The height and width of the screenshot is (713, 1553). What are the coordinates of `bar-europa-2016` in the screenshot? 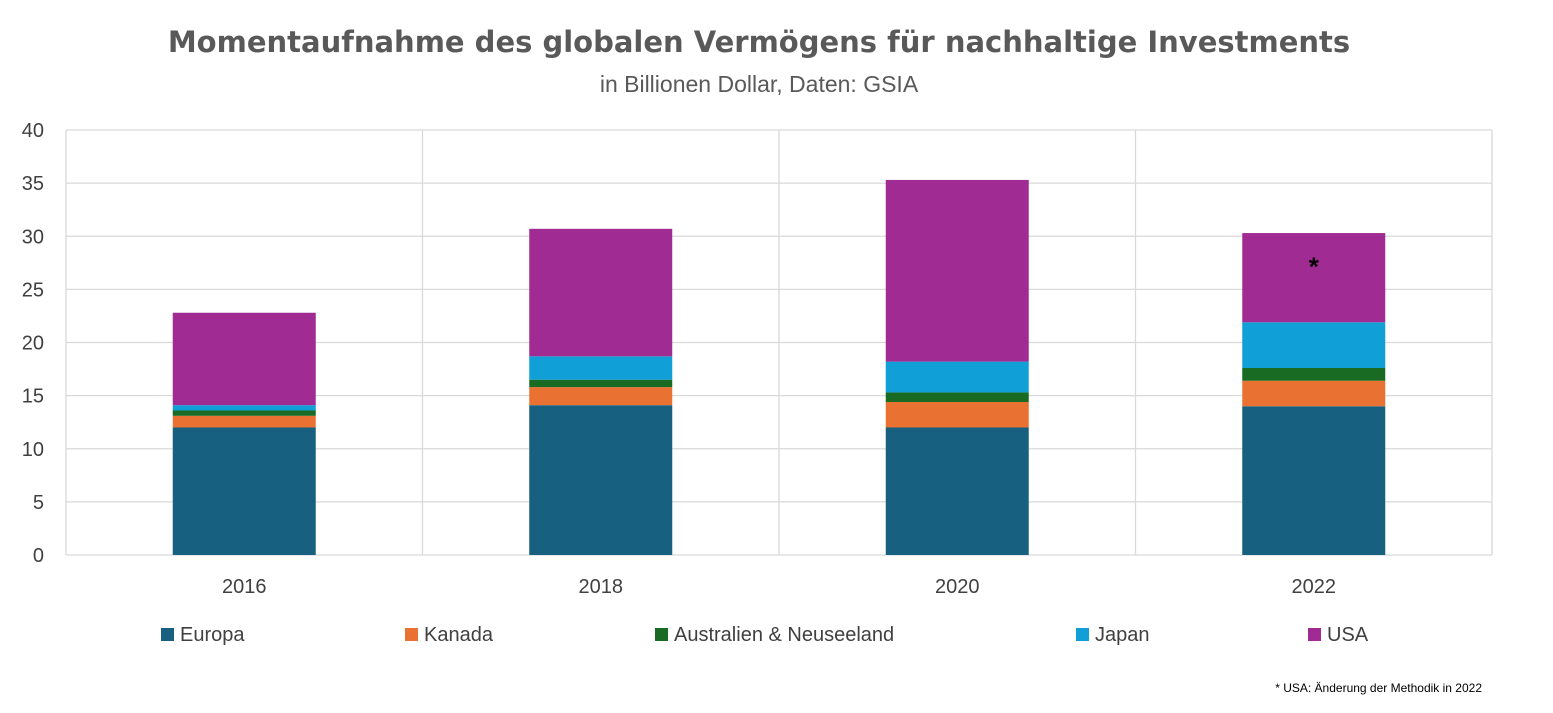 It's located at (244, 491).